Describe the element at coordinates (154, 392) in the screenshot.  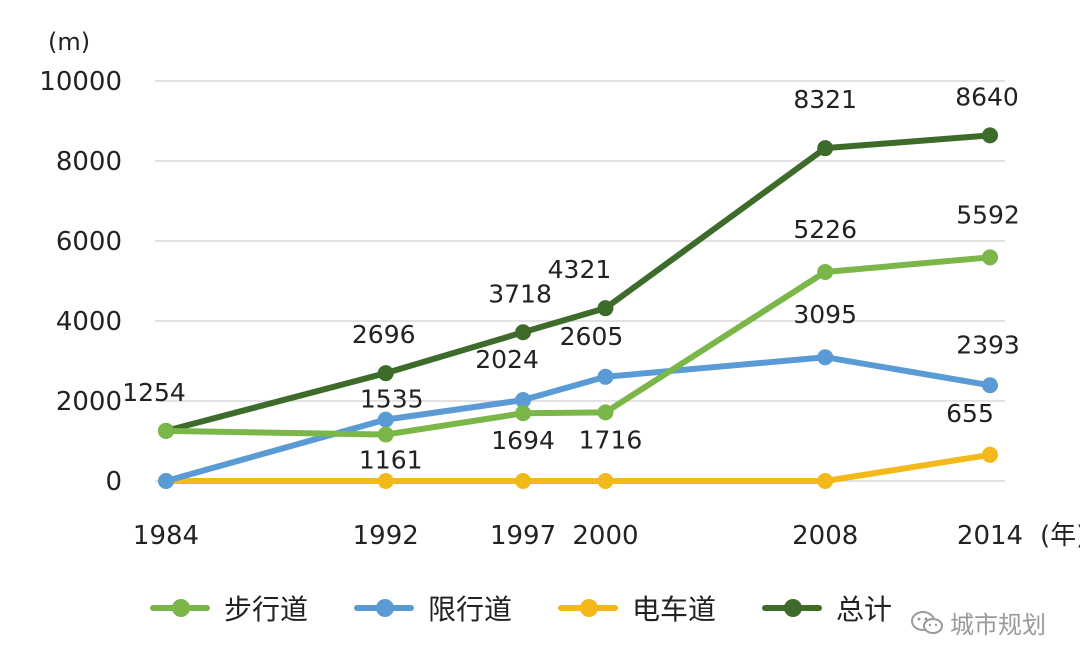
I see `data-label-total: 1254` at that location.